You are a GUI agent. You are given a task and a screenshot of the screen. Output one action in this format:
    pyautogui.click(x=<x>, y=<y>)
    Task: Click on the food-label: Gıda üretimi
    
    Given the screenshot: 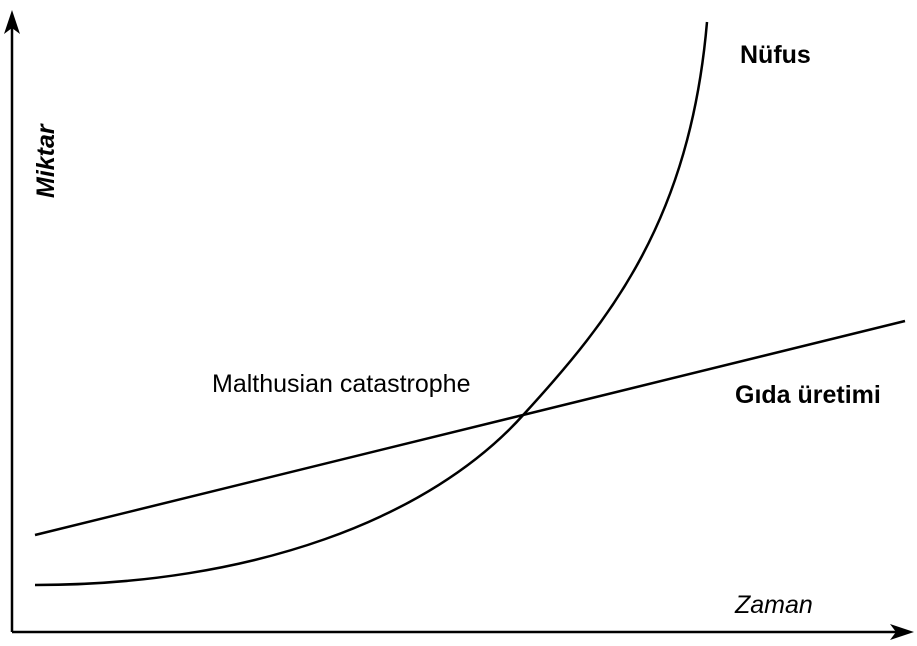 What is the action you would take?
    pyautogui.click(x=808, y=395)
    